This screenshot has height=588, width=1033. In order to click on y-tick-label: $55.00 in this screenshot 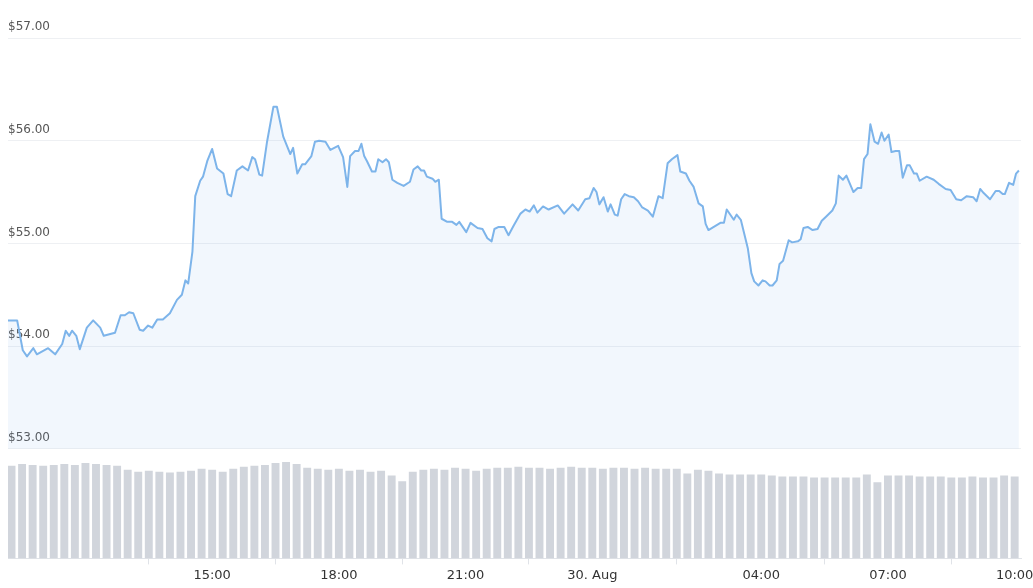, I will do `click(29, 231)`.